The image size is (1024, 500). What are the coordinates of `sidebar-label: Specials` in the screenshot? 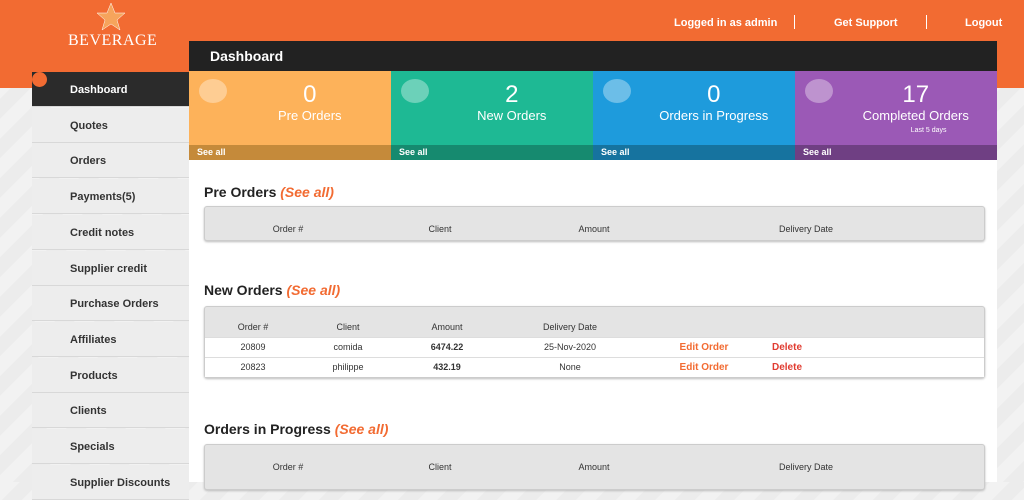 It's located at (92, 447).